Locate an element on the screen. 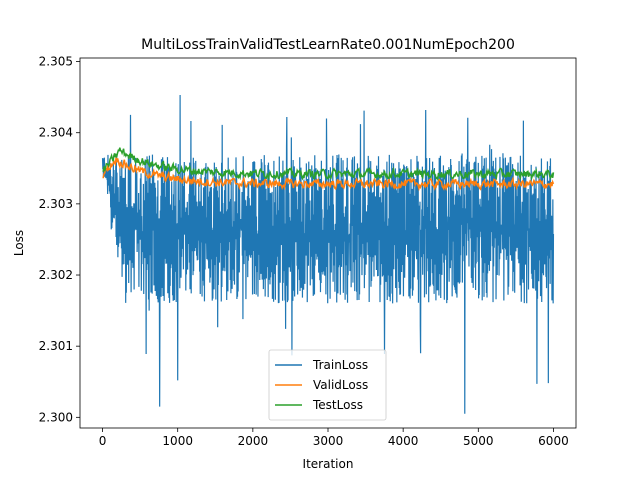  legend-label-trainloss: TrainLoss is located at coordinates (340, 365).